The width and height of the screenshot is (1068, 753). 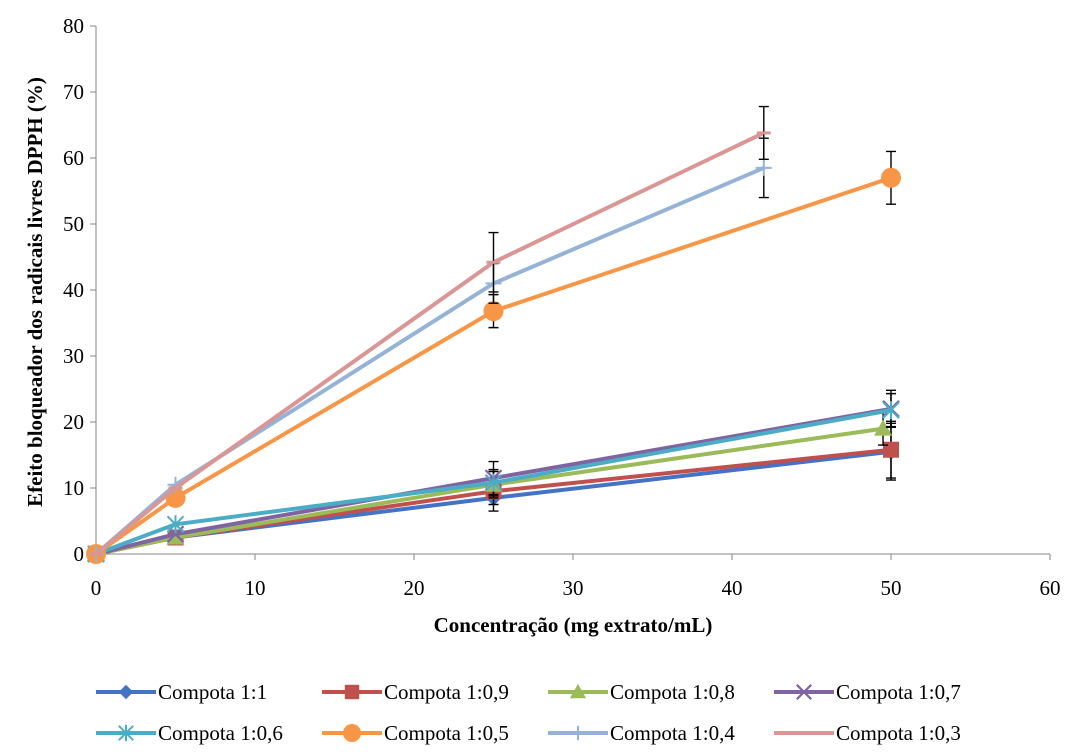 What do you see at coordinates (446, 733) in the screenshot?
I see `legend-label: Compota 1:0,5` at bounding box center [446, 733].